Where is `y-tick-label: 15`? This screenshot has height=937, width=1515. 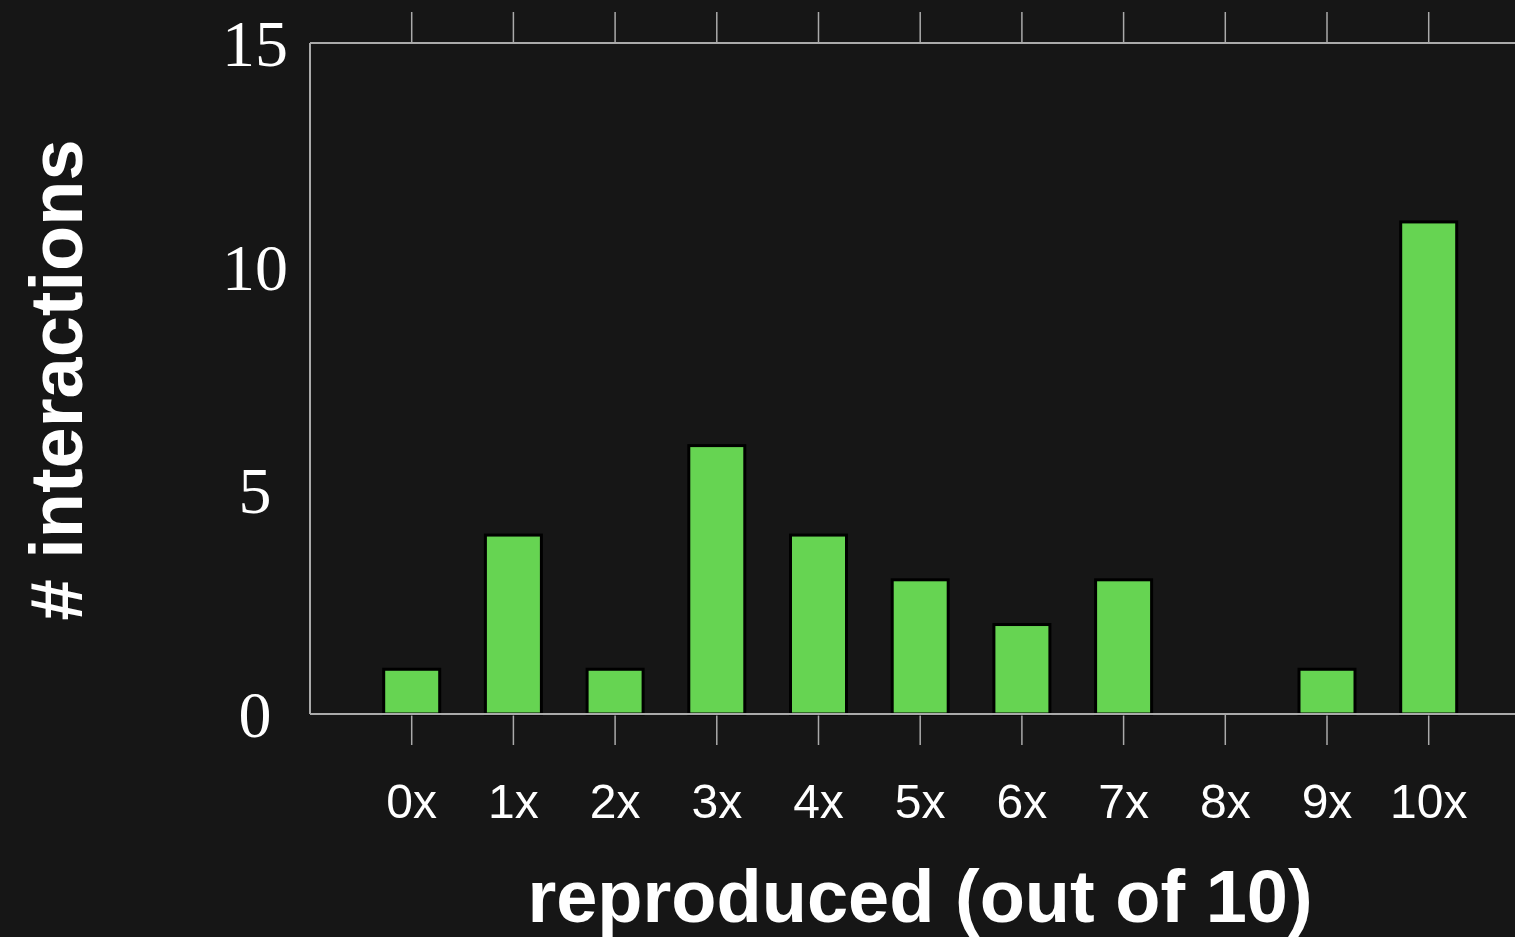
y-tick-label: 15 is located at coordinates (255, 44).